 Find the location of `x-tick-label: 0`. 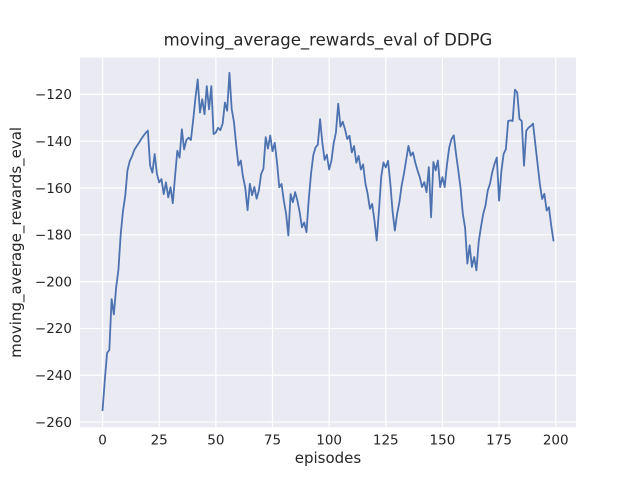

x-tick-label: 0 is located at coordinates (102, 441).